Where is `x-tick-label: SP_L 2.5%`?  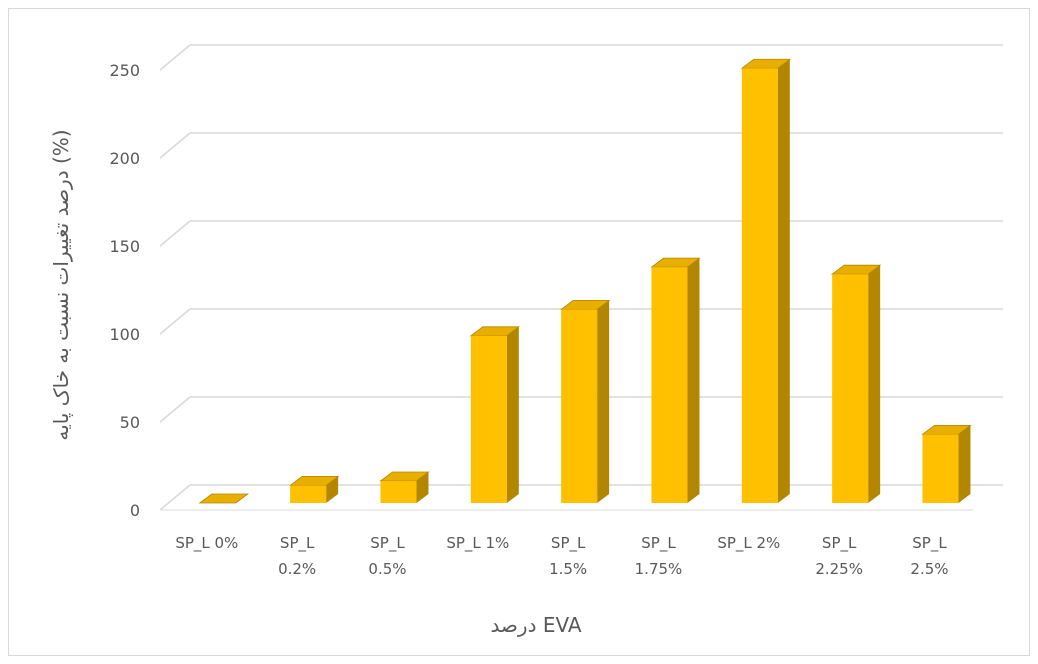
x-tick-label: SP_L 2.5% is located at coordinates (929, 556).